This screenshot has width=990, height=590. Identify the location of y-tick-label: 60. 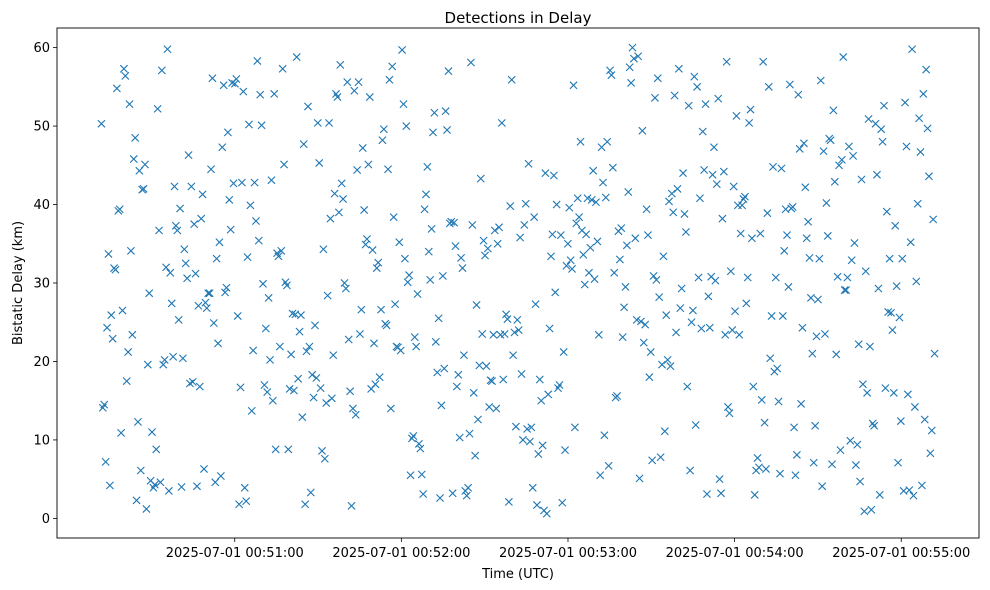
(41, 48).